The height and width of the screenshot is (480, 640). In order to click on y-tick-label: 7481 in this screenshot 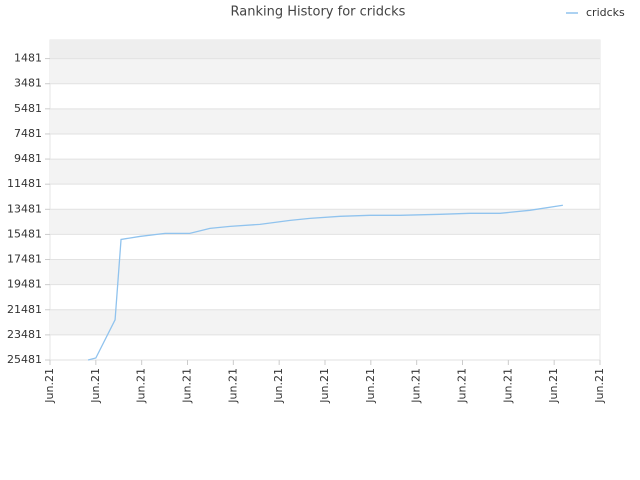, I will do `click(28, 133)`.